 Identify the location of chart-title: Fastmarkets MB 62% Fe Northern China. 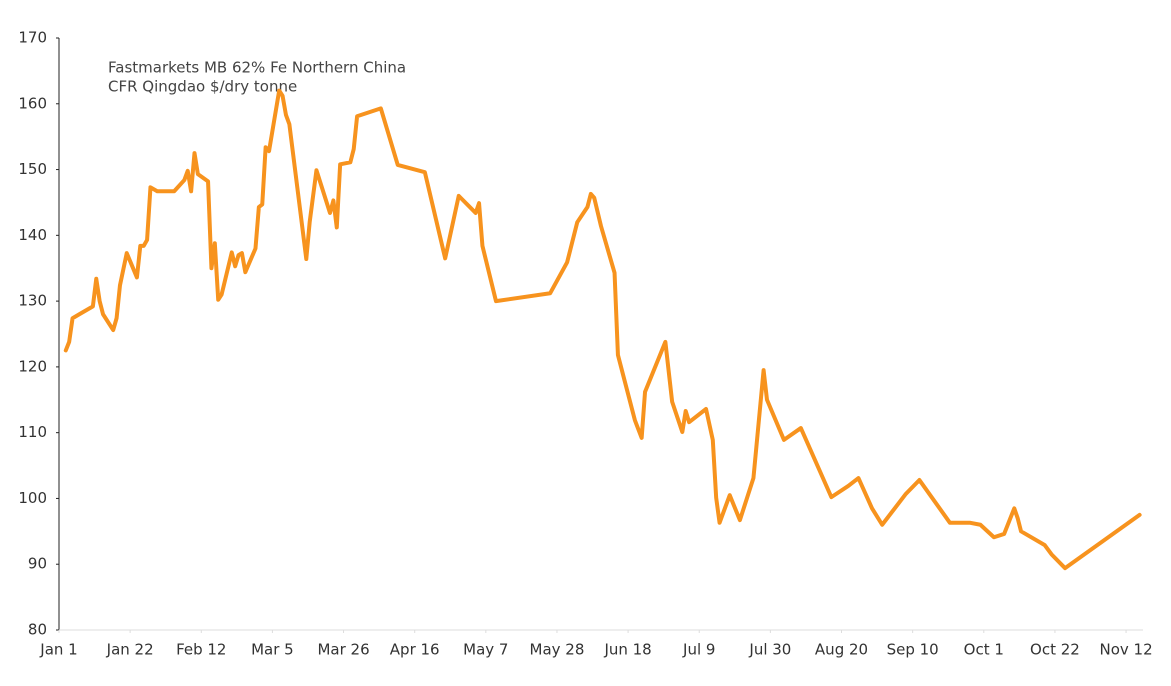
(257, 68).